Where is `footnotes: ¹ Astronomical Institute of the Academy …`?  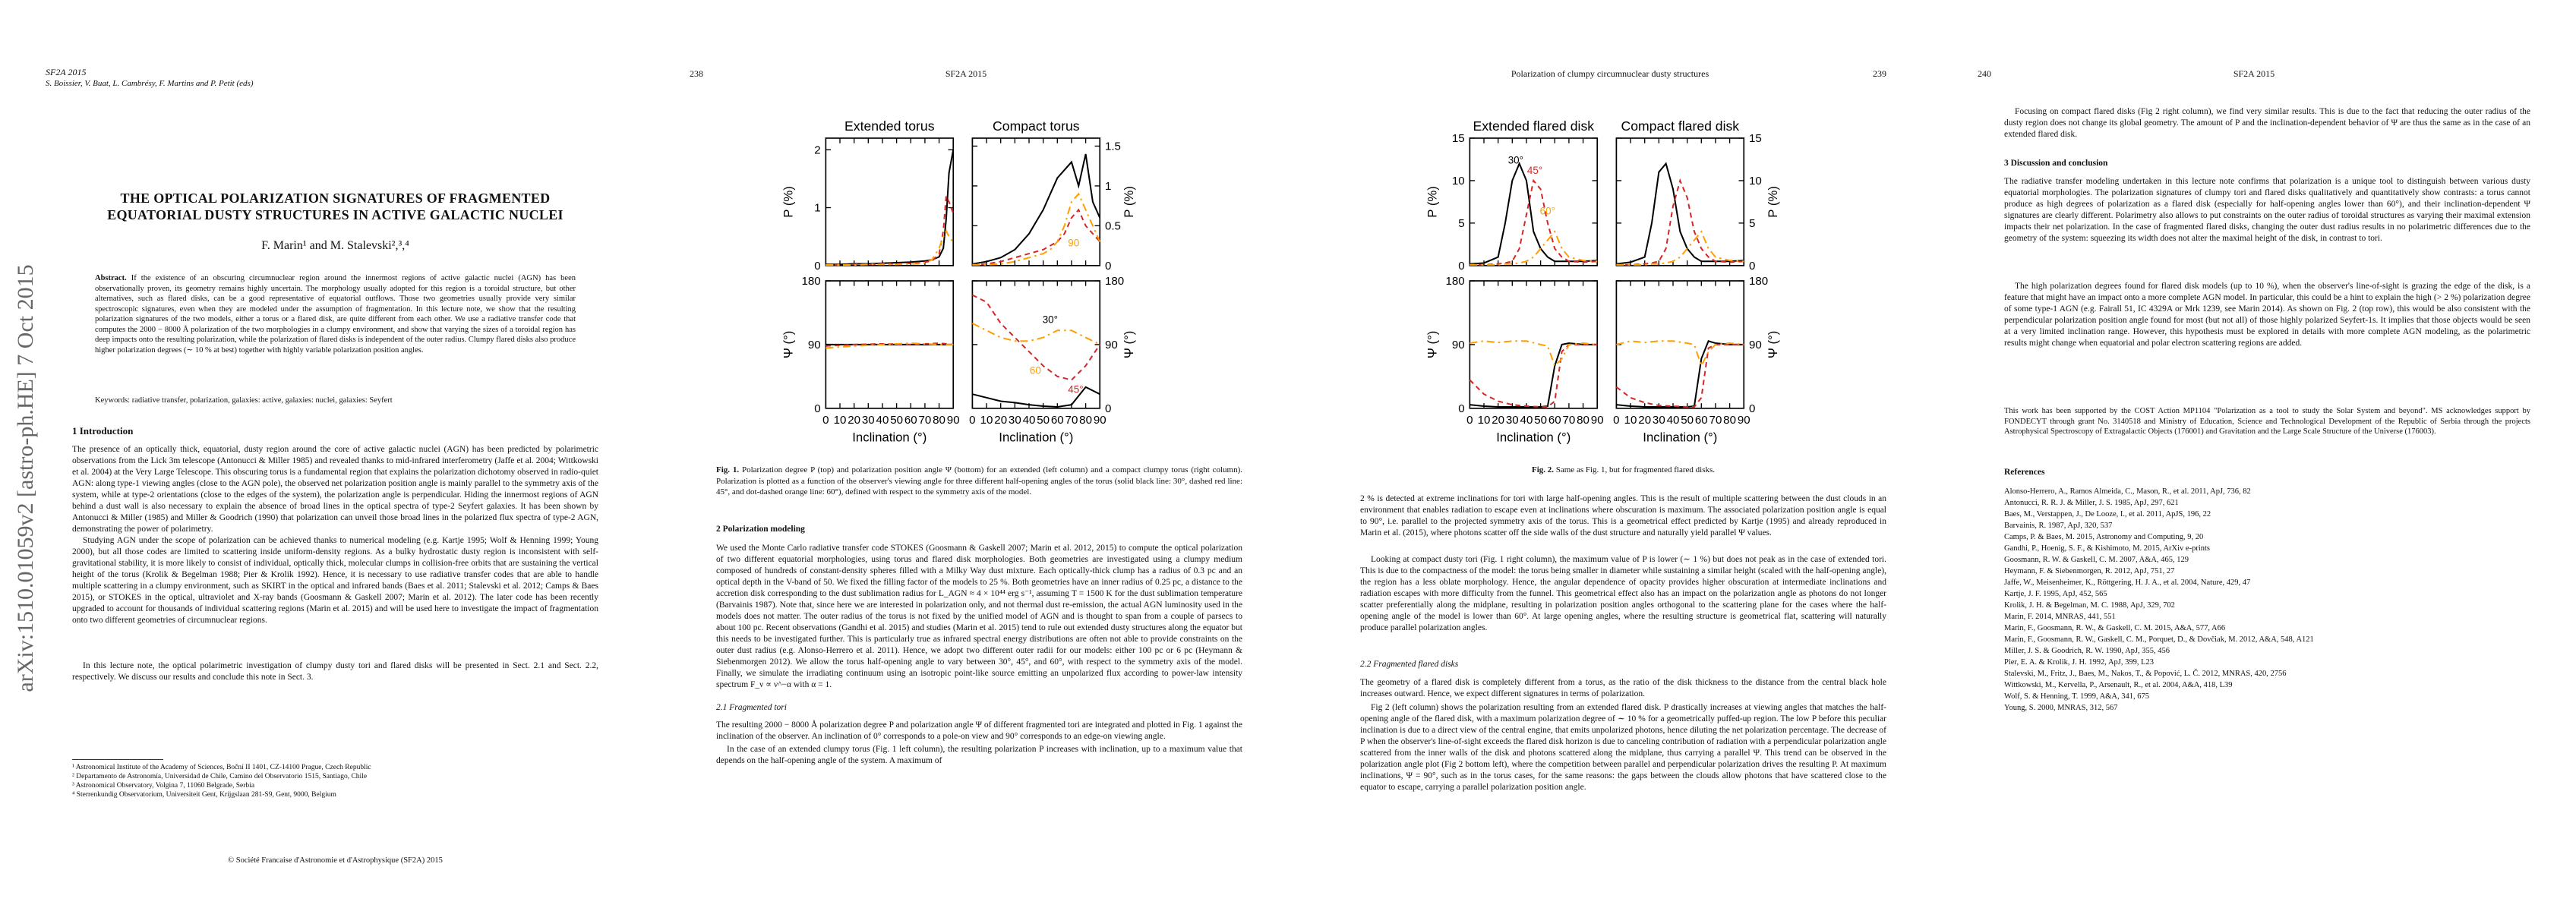
footnotes: ¹ Astronomical Institute of the Academy … is located at coordinates (335, 779).